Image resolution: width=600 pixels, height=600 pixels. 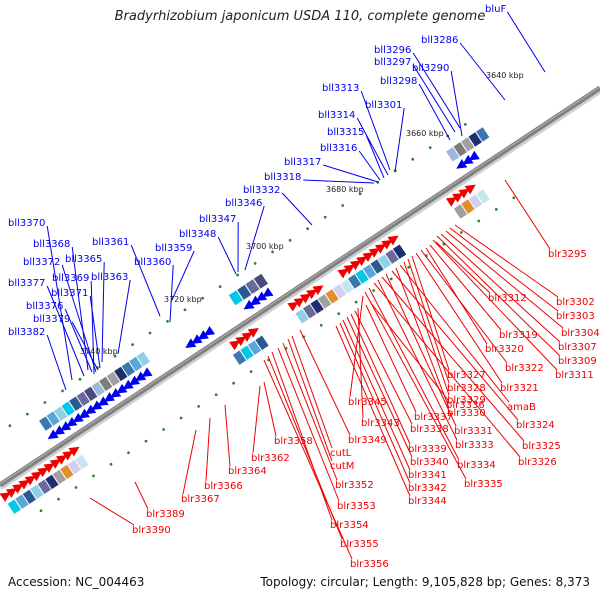 What do you see at coordinates (577, 347) in the screenshot?
I see `forward-gene-label: blr3307` at bounding box center [577, 347].